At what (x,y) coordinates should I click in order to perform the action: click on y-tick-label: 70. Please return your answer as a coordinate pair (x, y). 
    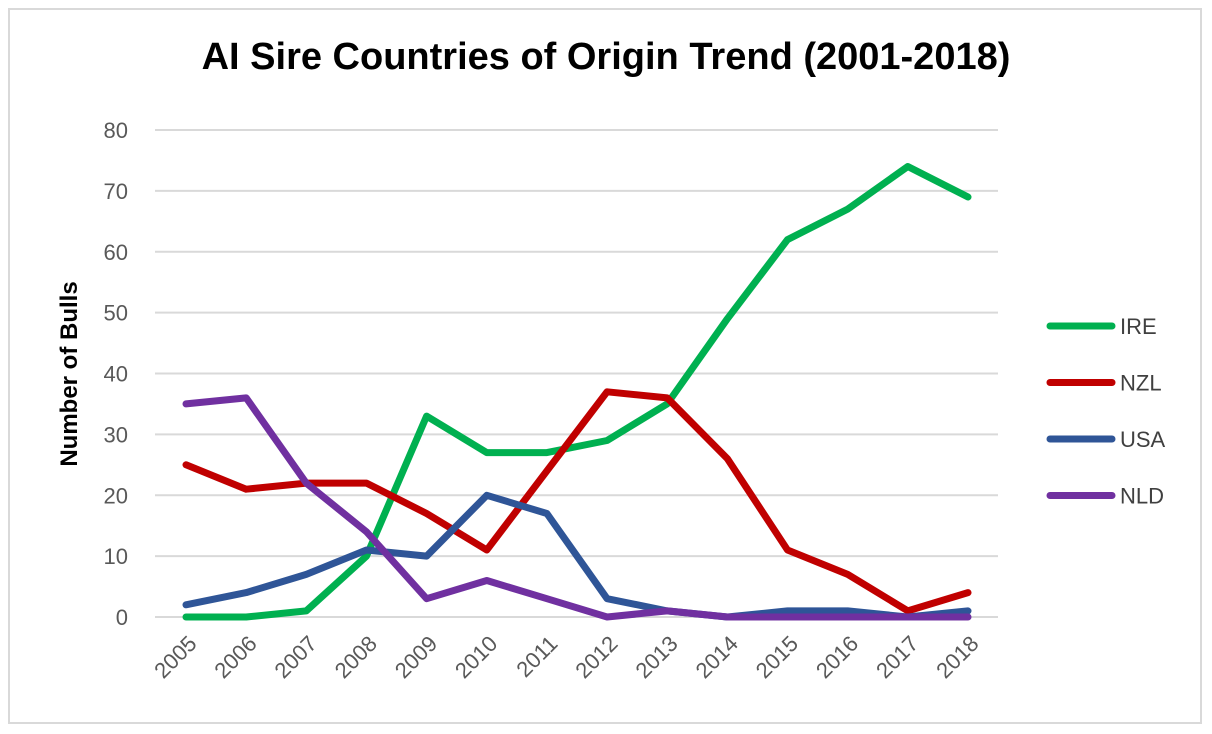
    Looking at the image, I should click on (116, 191).